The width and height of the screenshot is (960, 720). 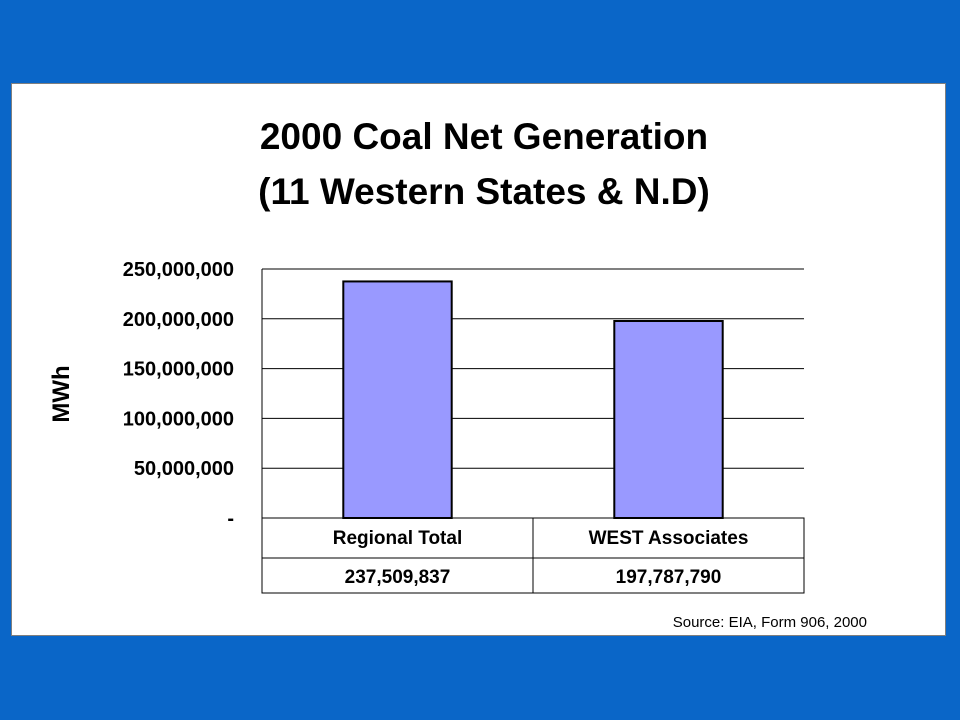 What do you see at coordinates (533, 399) in the screenshot?
I see `bars` at bounding box center [533, 399].